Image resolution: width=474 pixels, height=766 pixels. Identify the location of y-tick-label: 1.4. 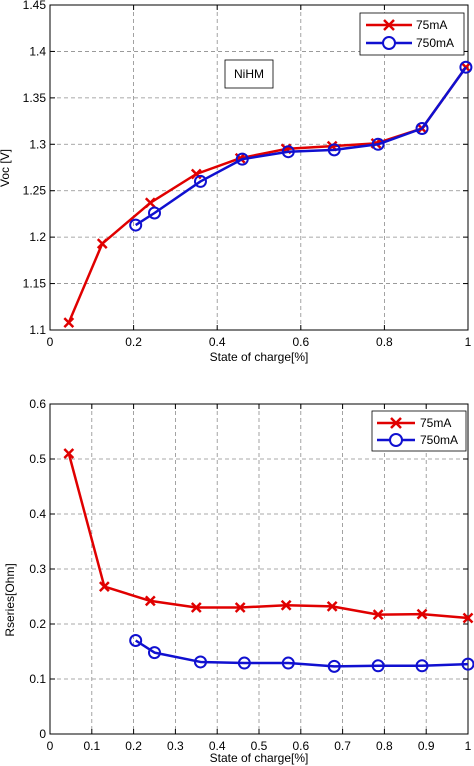
(37, 51).